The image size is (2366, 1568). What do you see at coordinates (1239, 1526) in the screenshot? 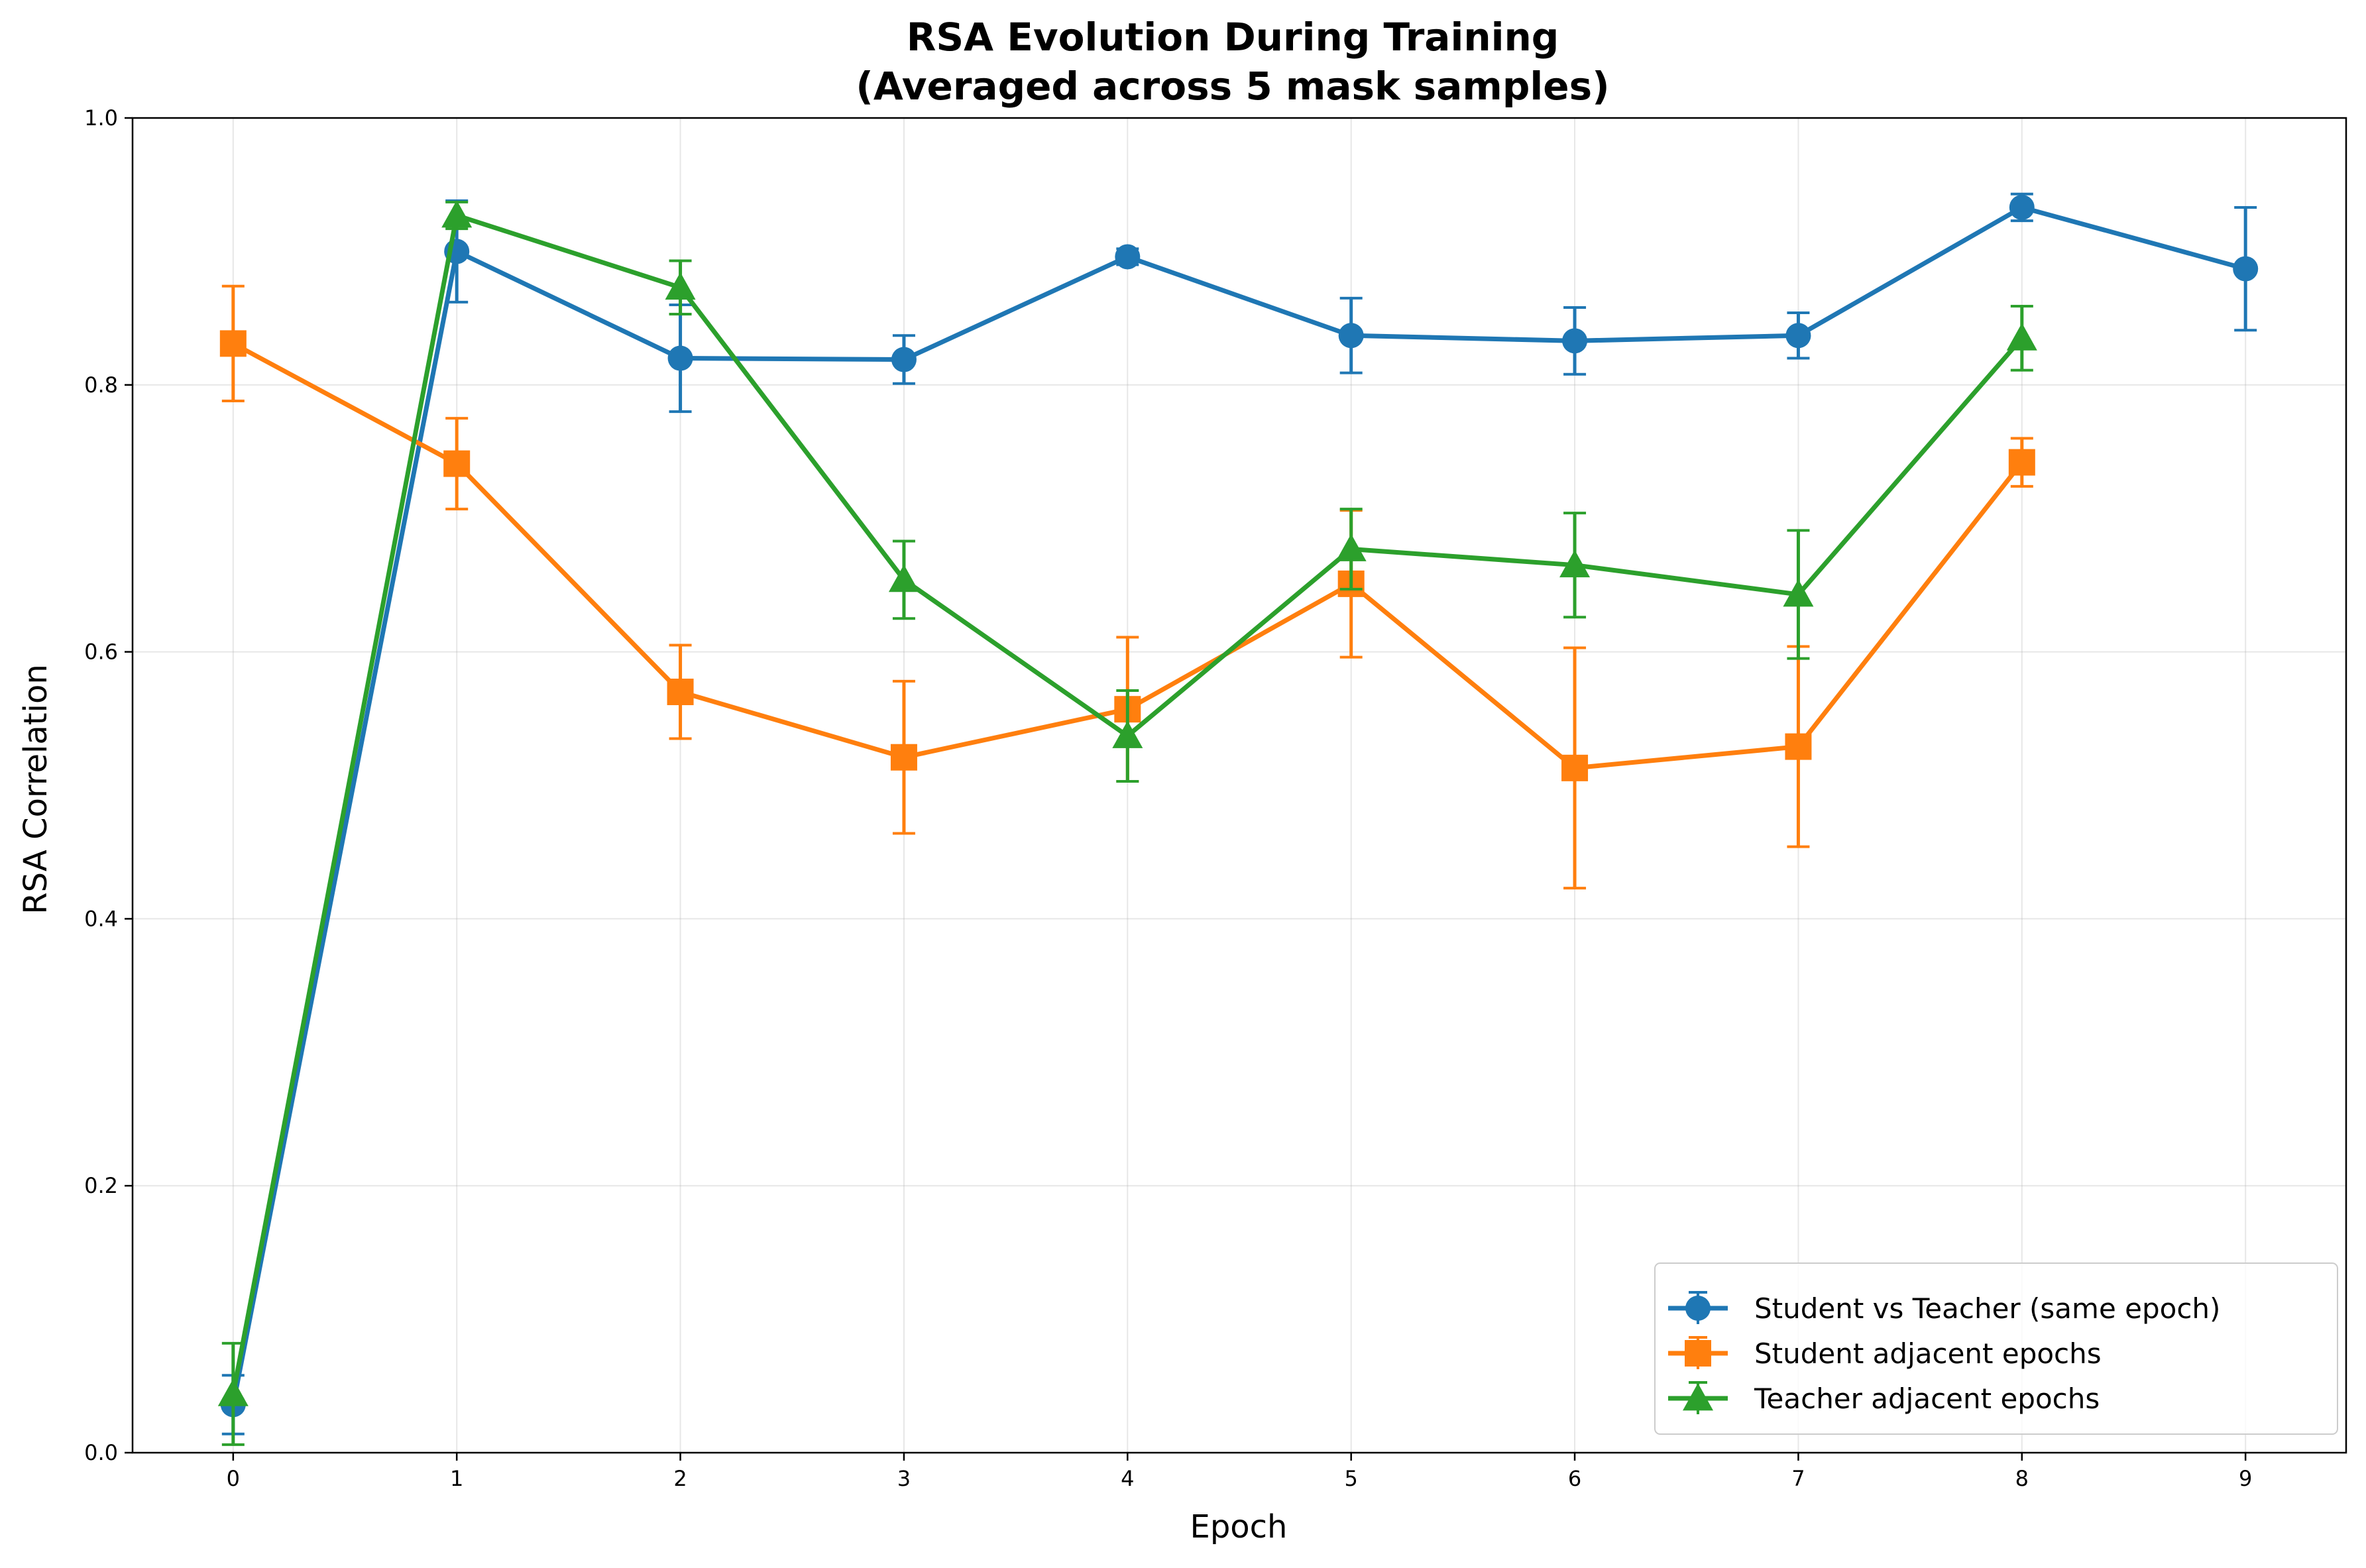
I see `x-axis-label: Epoch` at bounding box center [1239, 1526].